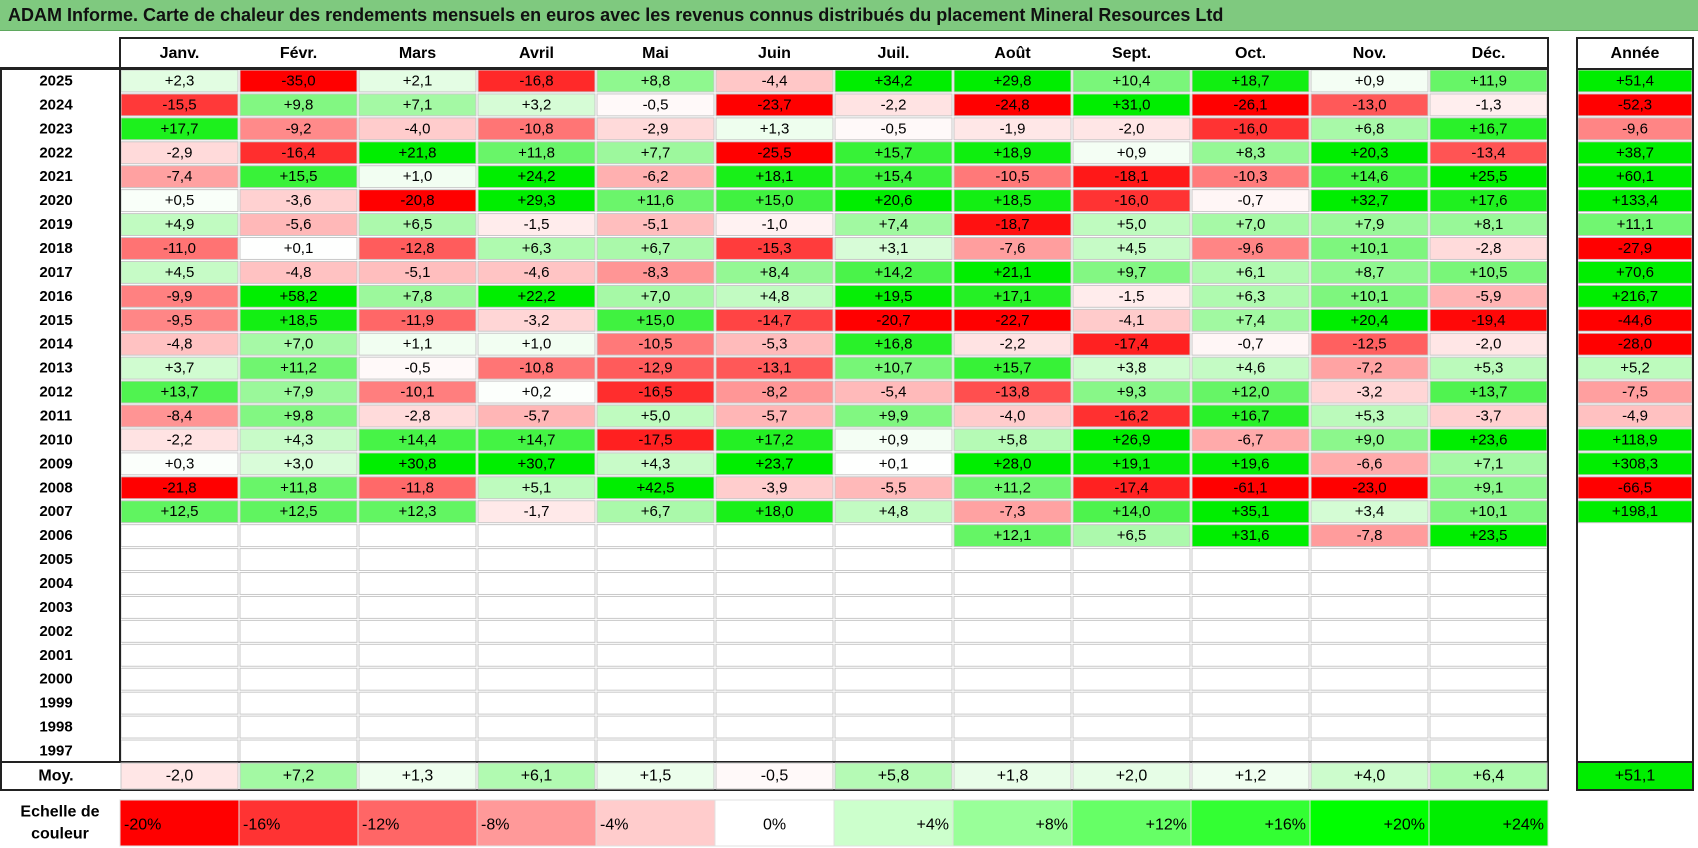 This screenshot has height=848, width=1698. What do you see at coordinates (537, 248) in the screenshot?
I see `cell-value: +6,3` at bounding box center [537, 248].